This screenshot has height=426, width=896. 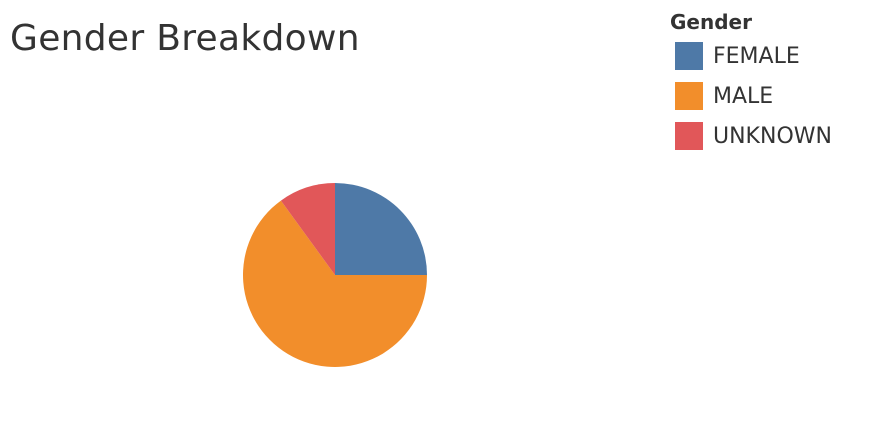 I want to click on legend-swatch-male, so click(x=689, y=96).